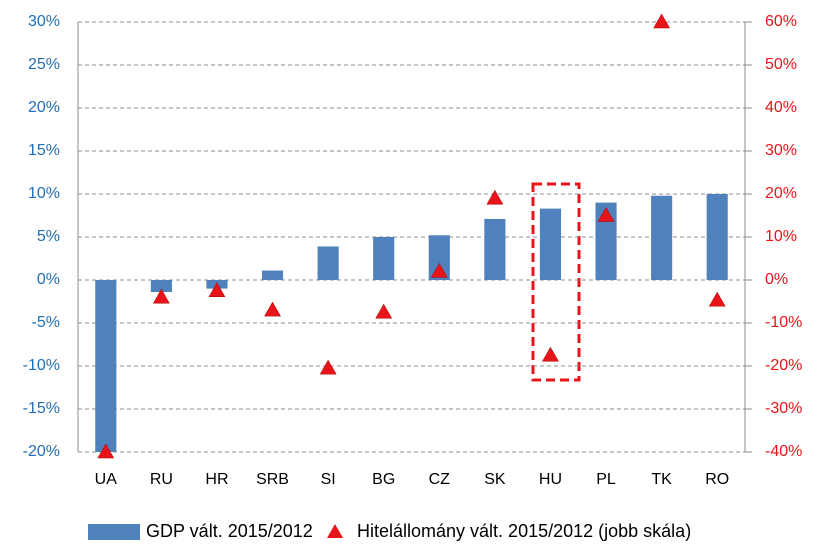  Describe the element at coordinates (383, 479) in the screenshot. I see `x-tick-label: BG` at that location.